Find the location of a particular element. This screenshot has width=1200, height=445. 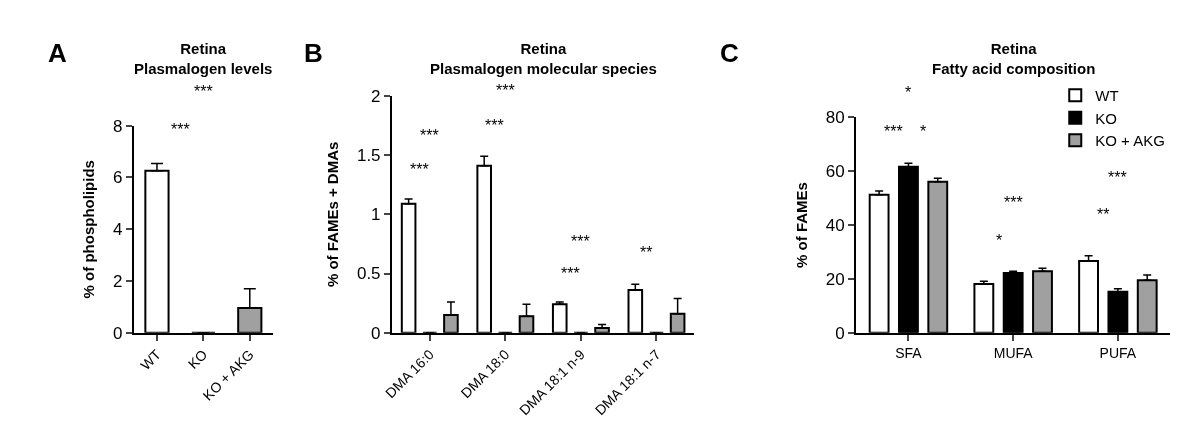

y-tick-label: 60 is located at coordinates (835, 172).